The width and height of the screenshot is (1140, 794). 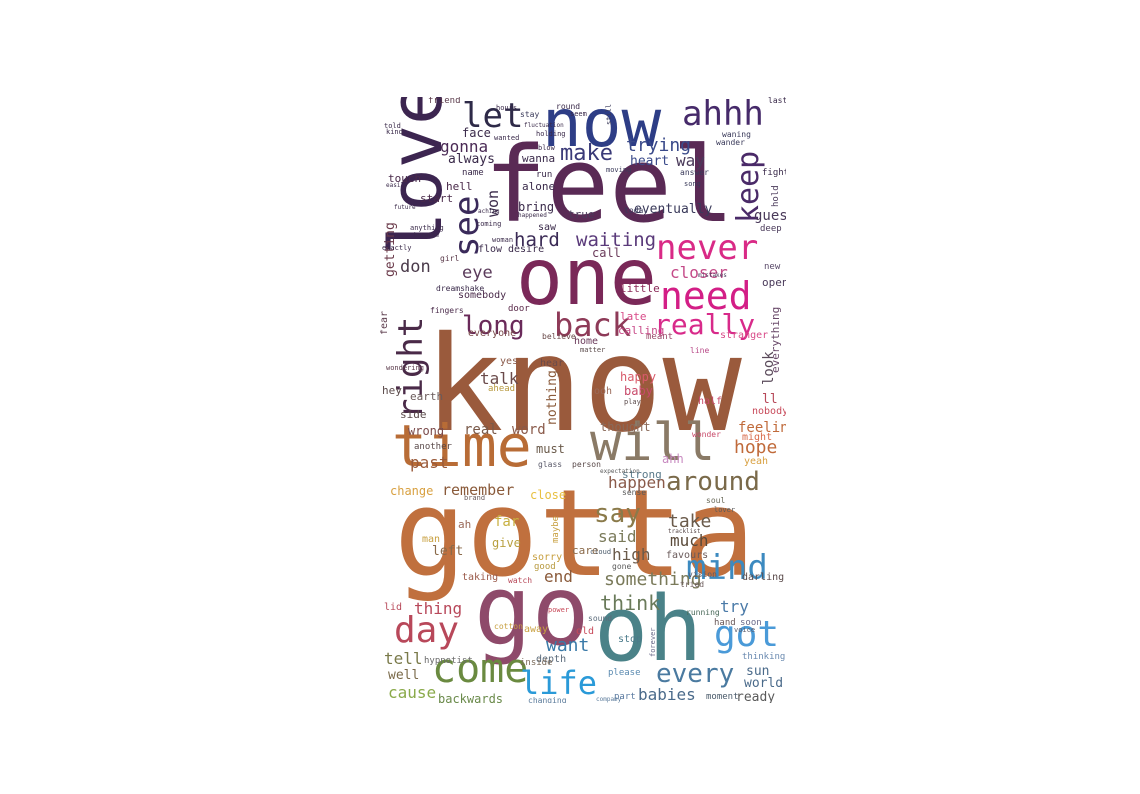 What do you see at coordinates (550, 449) in the screenshot?
I see `word-must: must` at bounding box center [550, 449].